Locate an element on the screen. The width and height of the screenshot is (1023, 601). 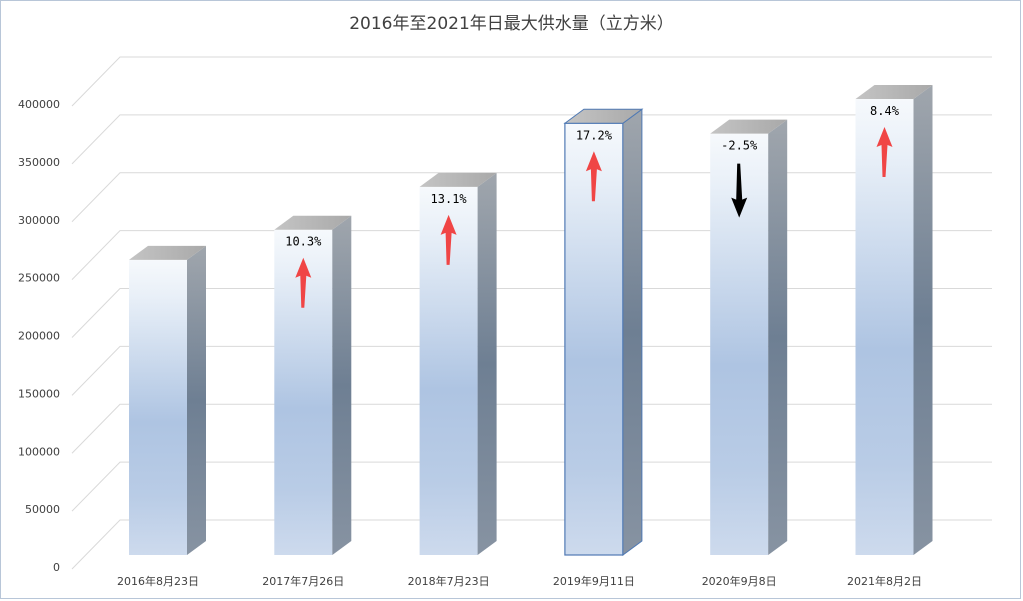
change-label: 8.4% is located at coordinates (885, 111).